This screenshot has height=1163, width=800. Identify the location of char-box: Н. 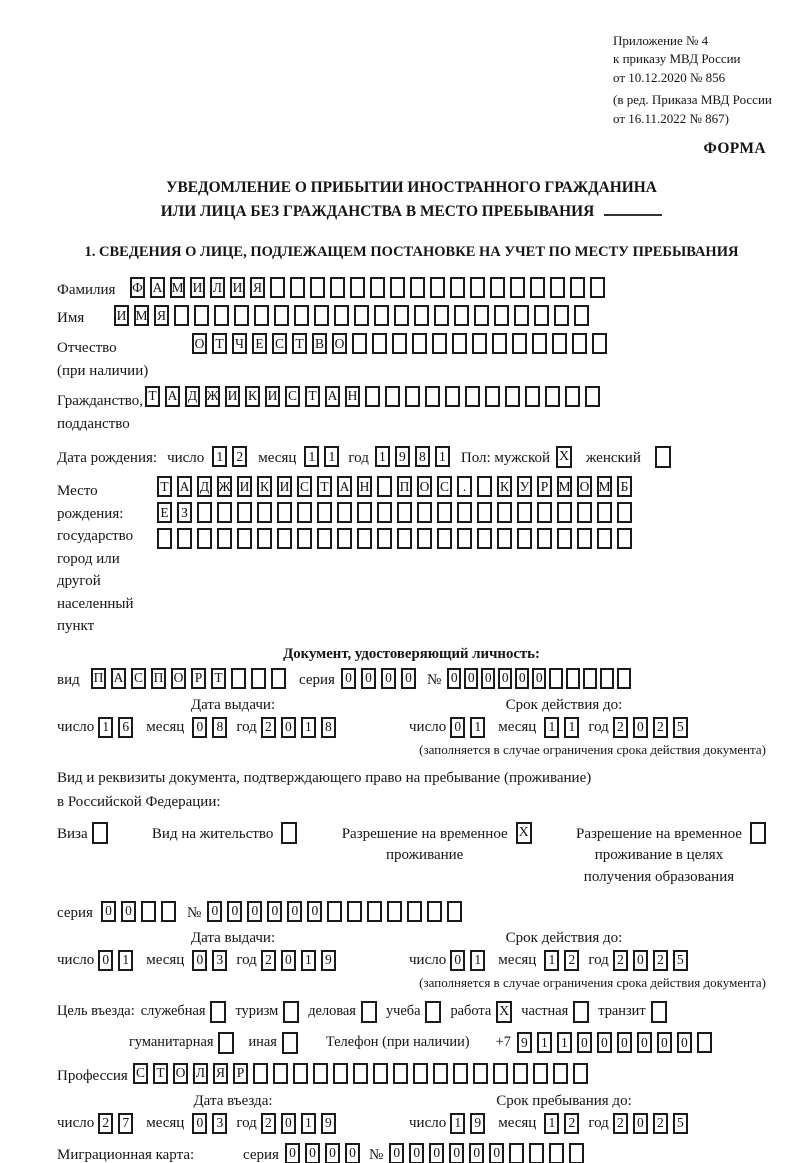
(352, 396).